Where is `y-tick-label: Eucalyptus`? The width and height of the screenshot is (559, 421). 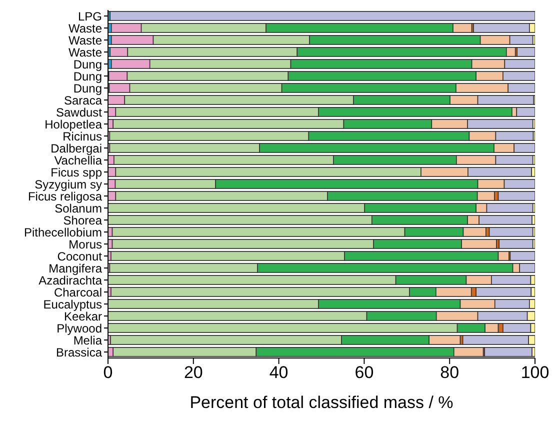
y-tick-label: Eucalyptus is located at coordinates (72, 304).